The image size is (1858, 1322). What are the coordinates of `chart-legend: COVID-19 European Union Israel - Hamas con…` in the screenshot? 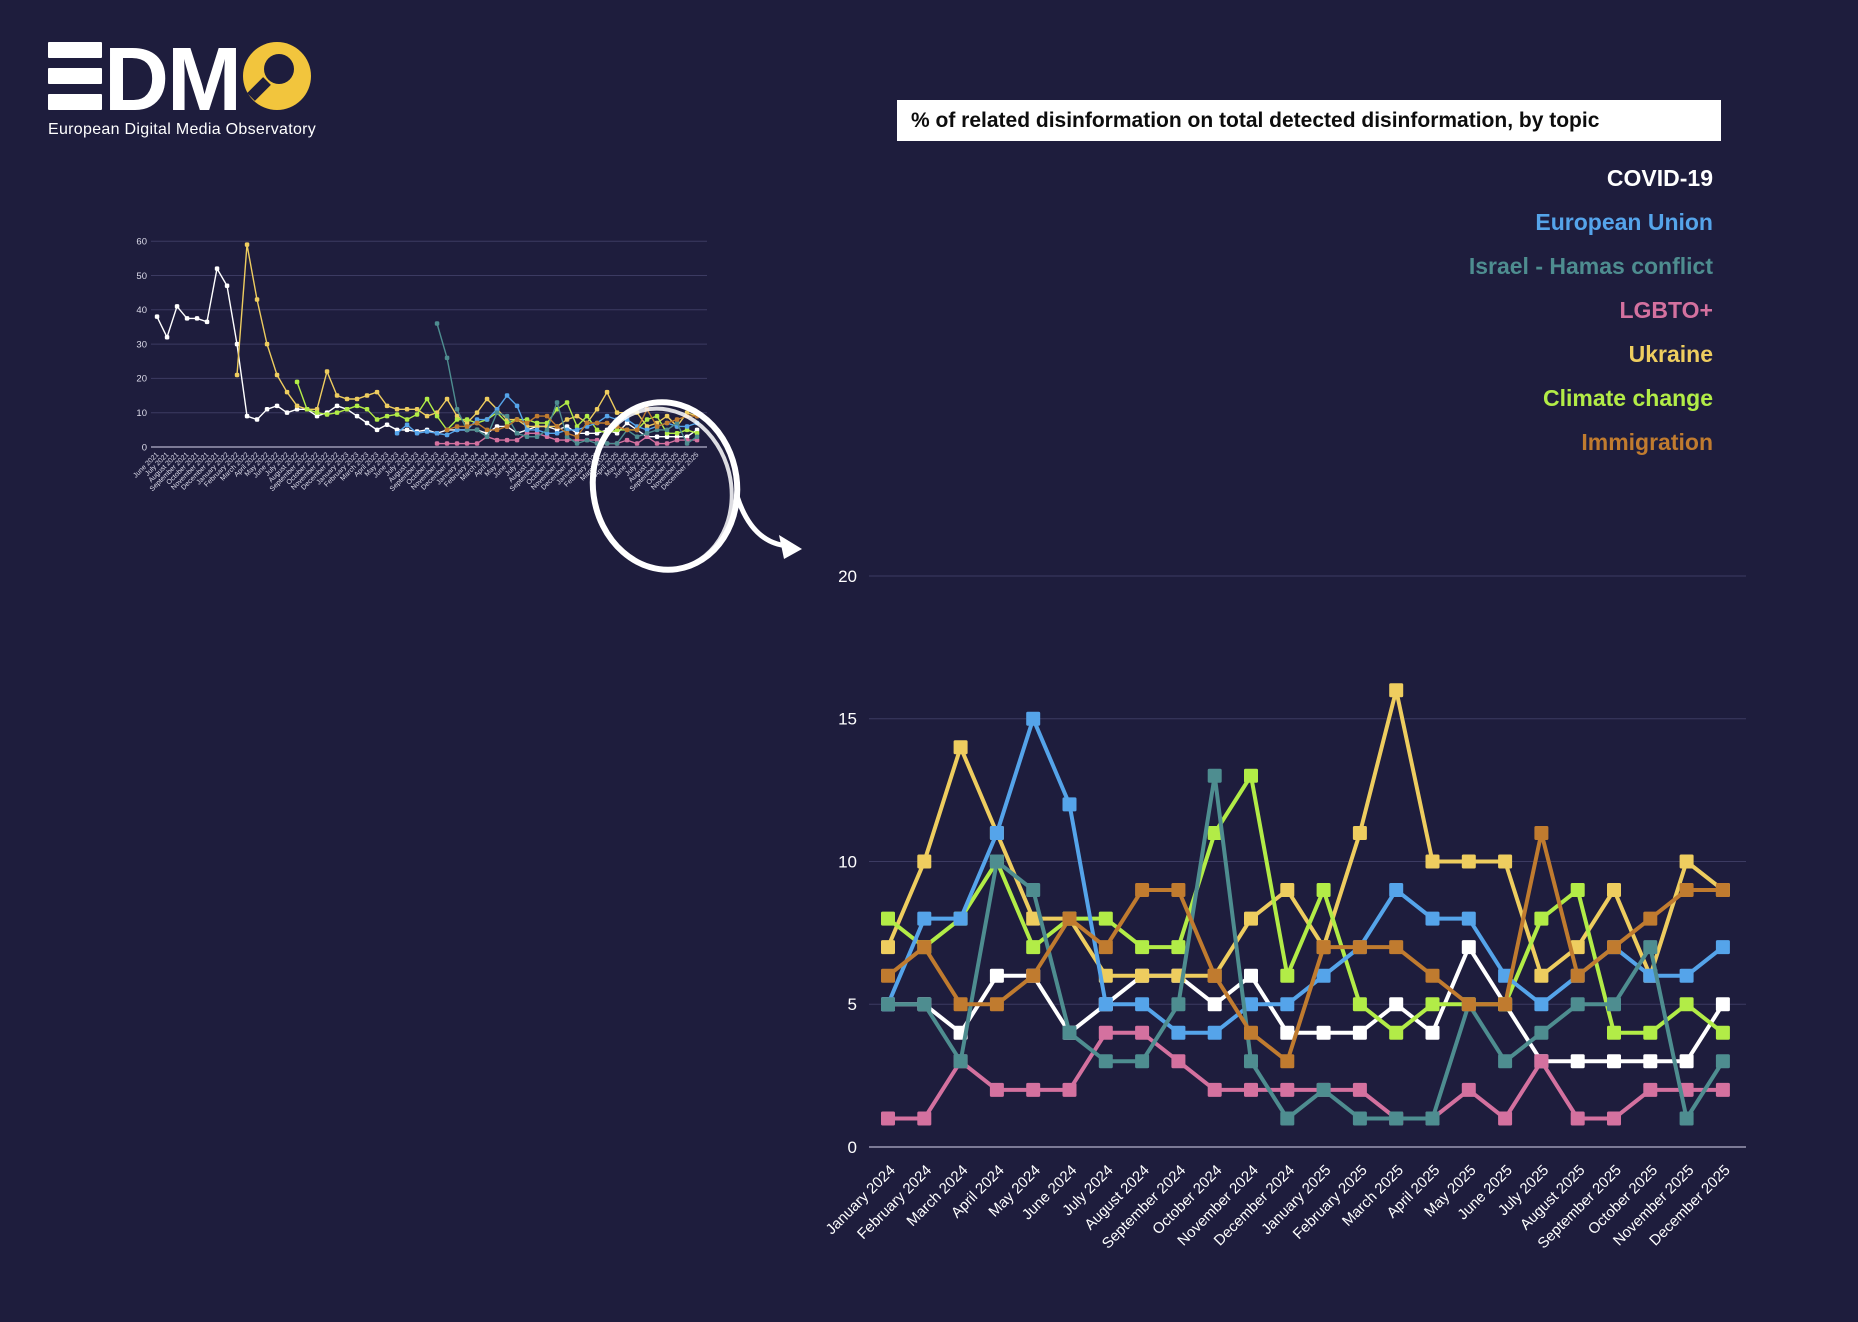 It's located at (1591, 320).